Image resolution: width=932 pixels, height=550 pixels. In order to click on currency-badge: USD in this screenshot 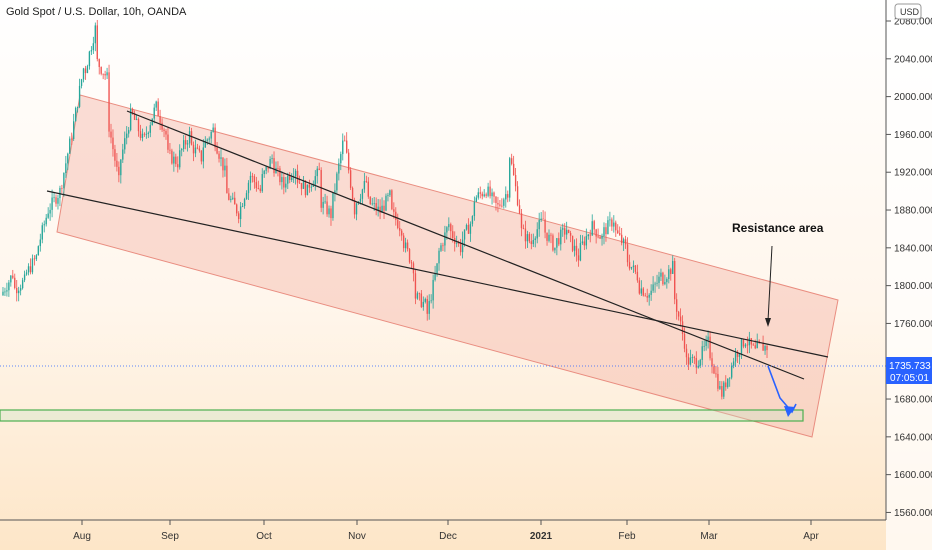, I will do `click(908, 11)`.